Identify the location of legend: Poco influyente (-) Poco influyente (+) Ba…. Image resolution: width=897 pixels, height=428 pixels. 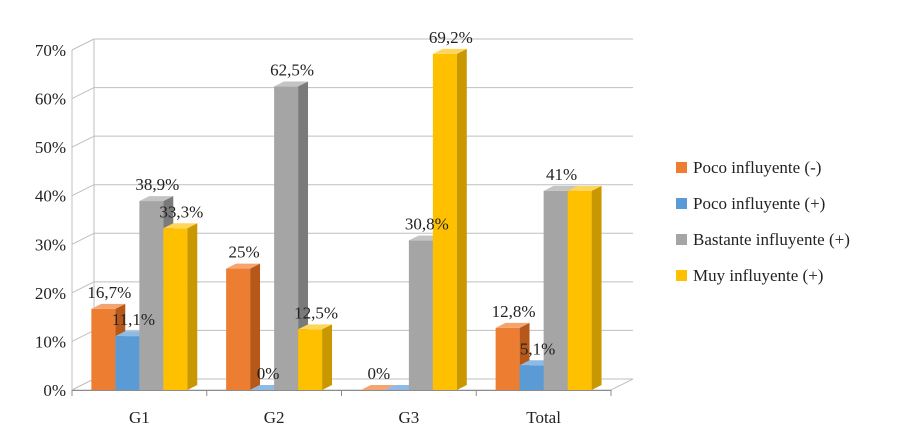
(763, 221).